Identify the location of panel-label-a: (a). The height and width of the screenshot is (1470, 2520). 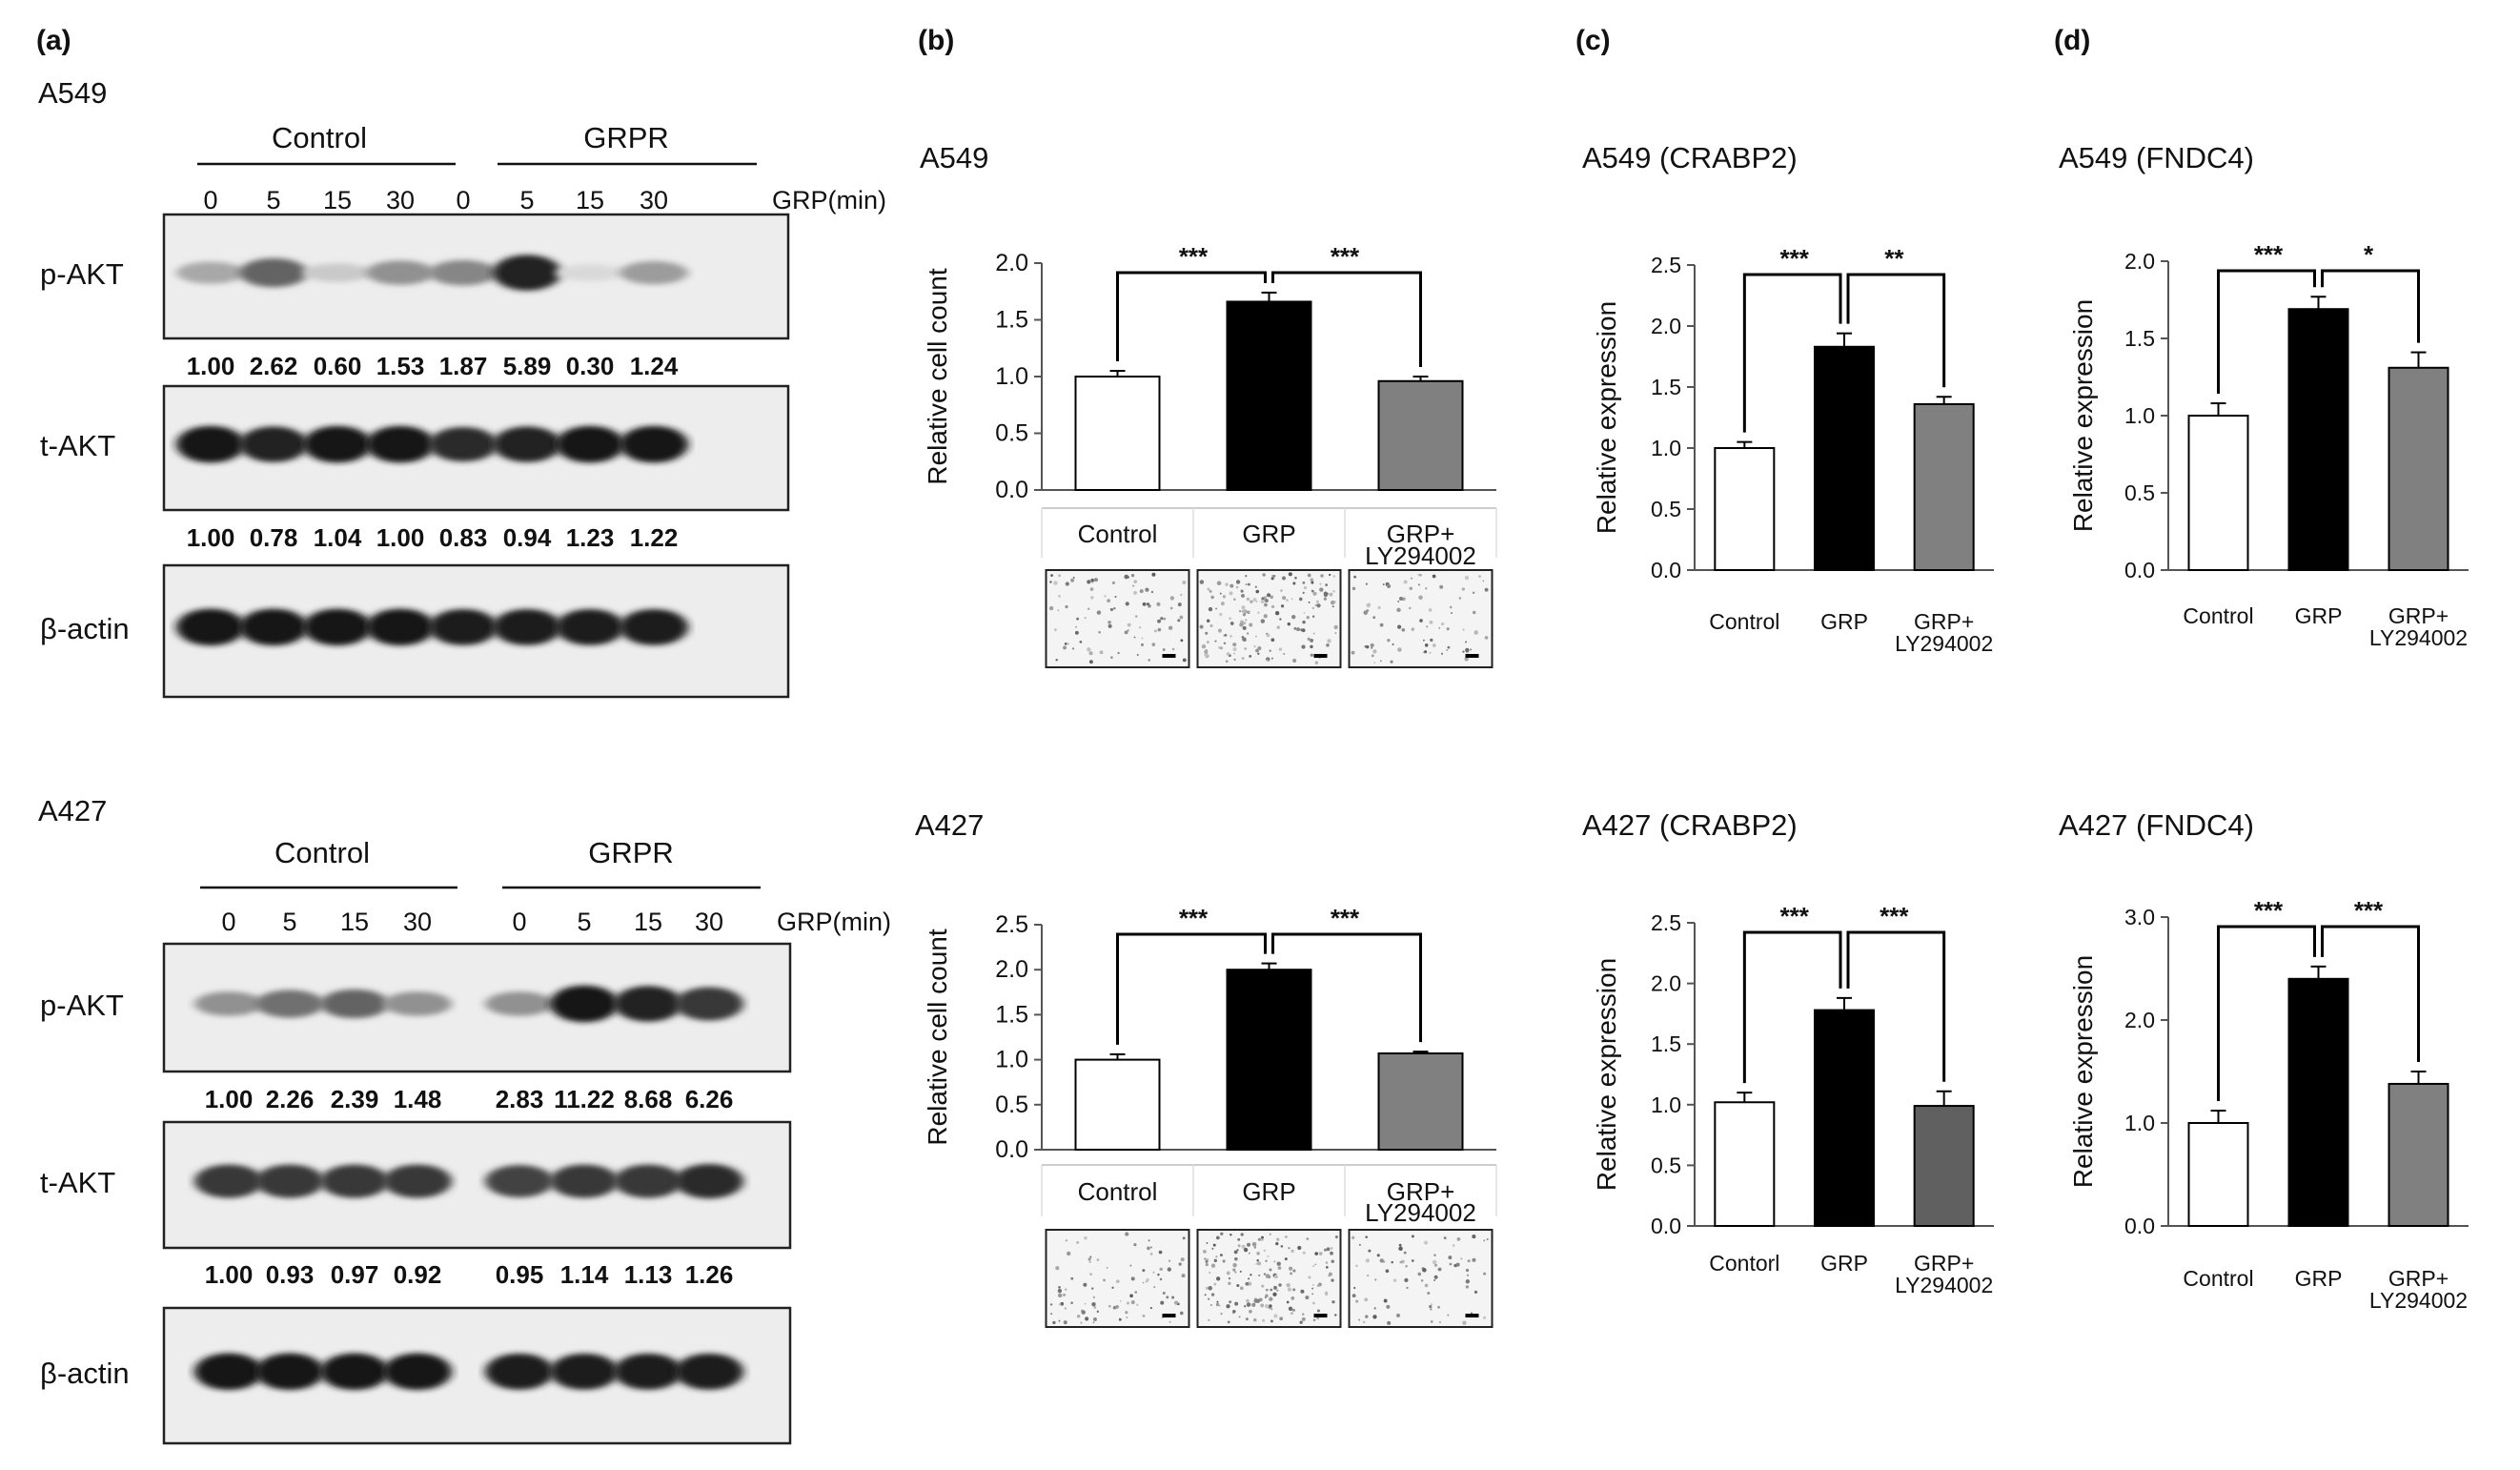
(53, 40).